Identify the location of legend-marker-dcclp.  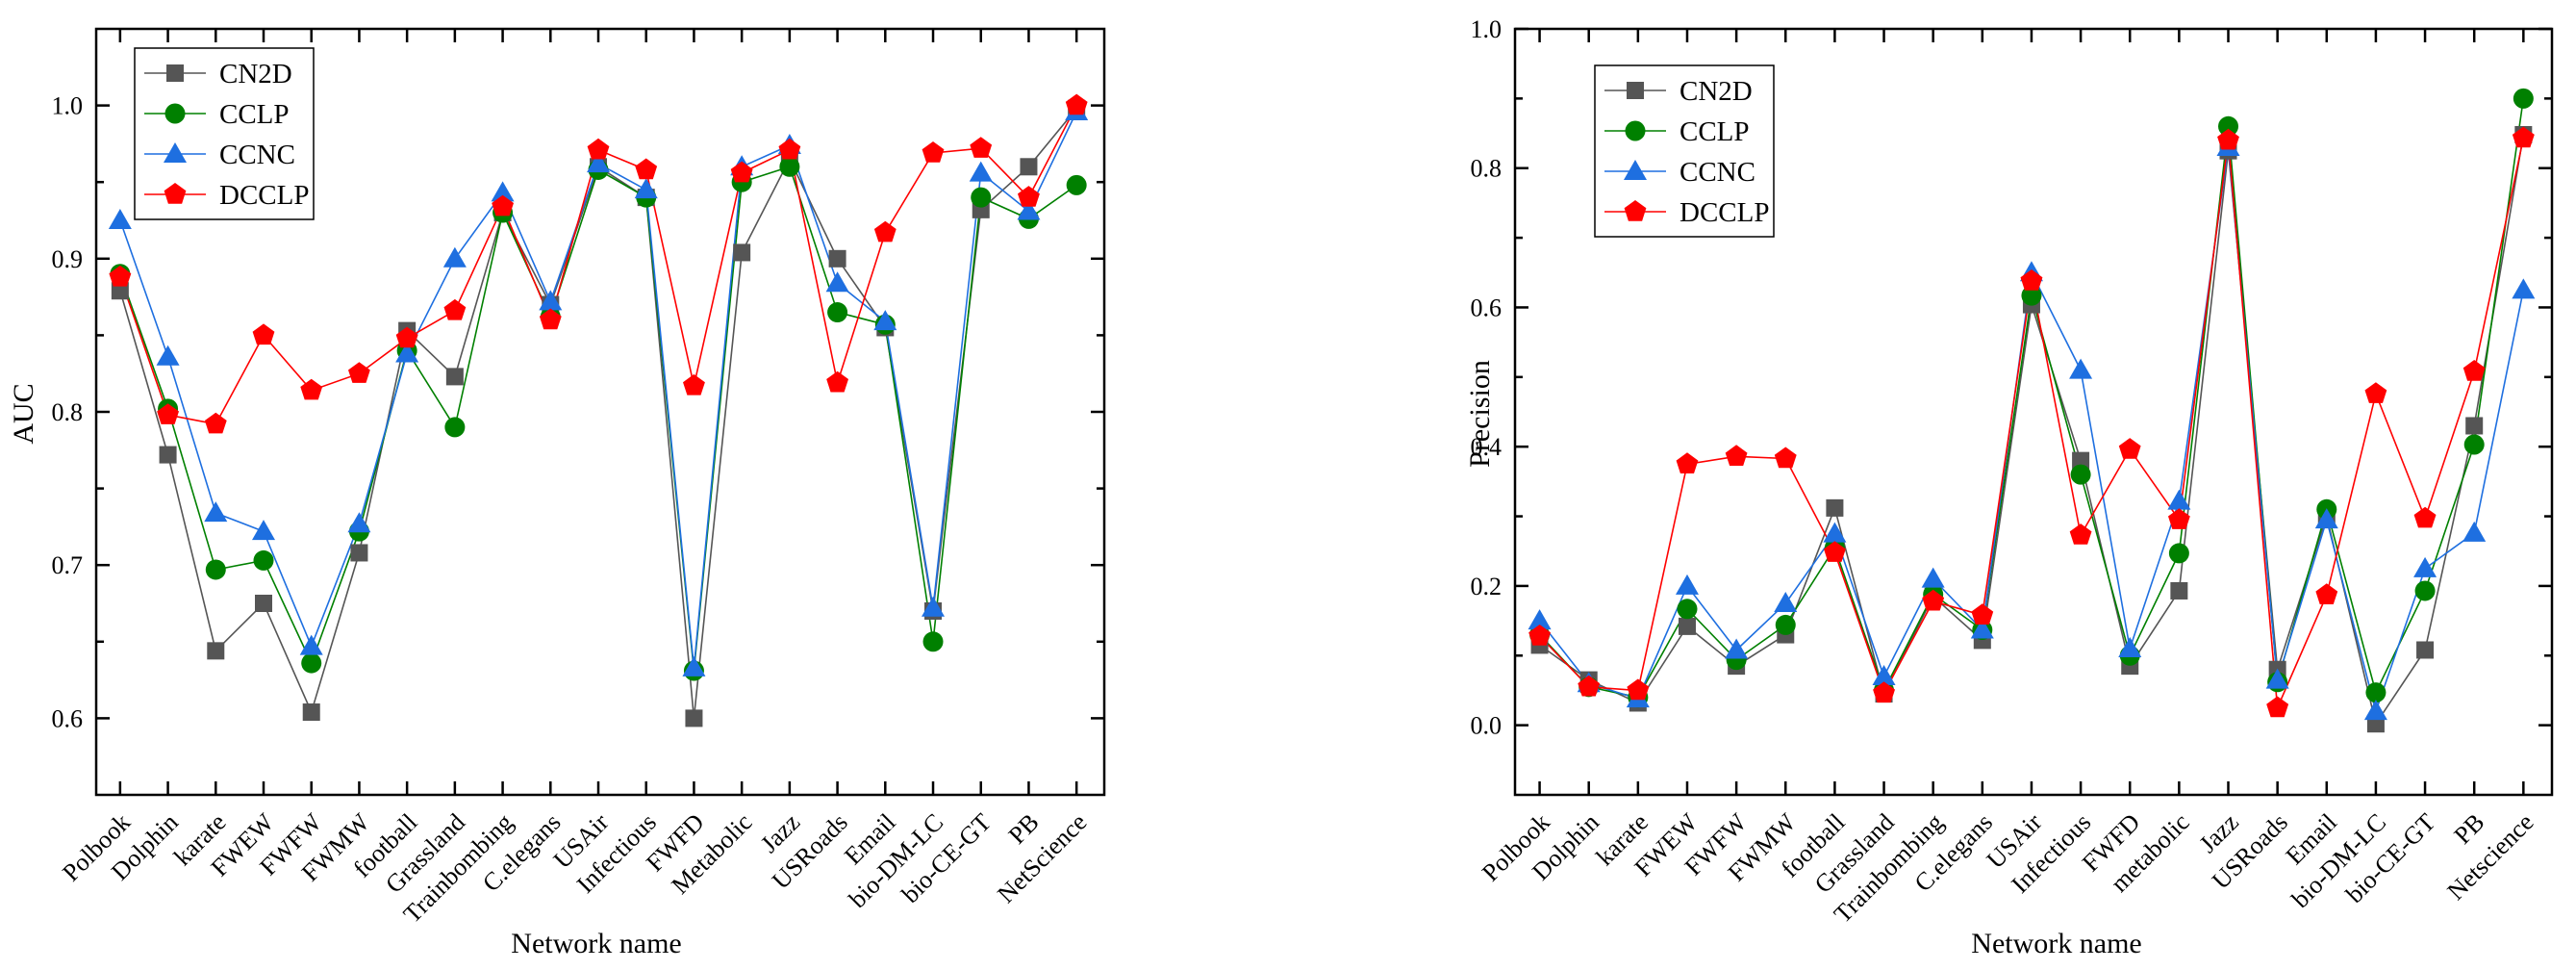
(1635, 210).